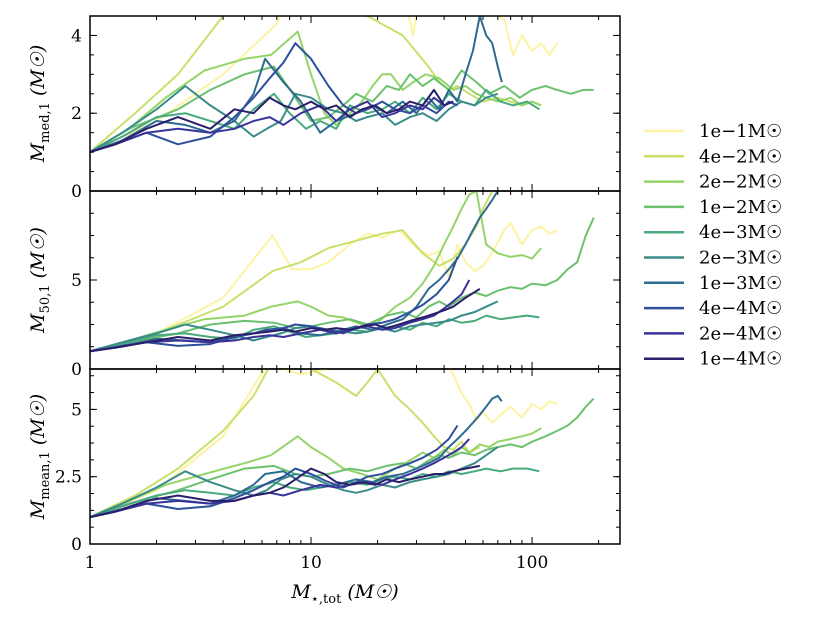 This screenshot has width=829, height=624. I want to click on legend-label-2: 4e−2M☉, so click(740, 156).